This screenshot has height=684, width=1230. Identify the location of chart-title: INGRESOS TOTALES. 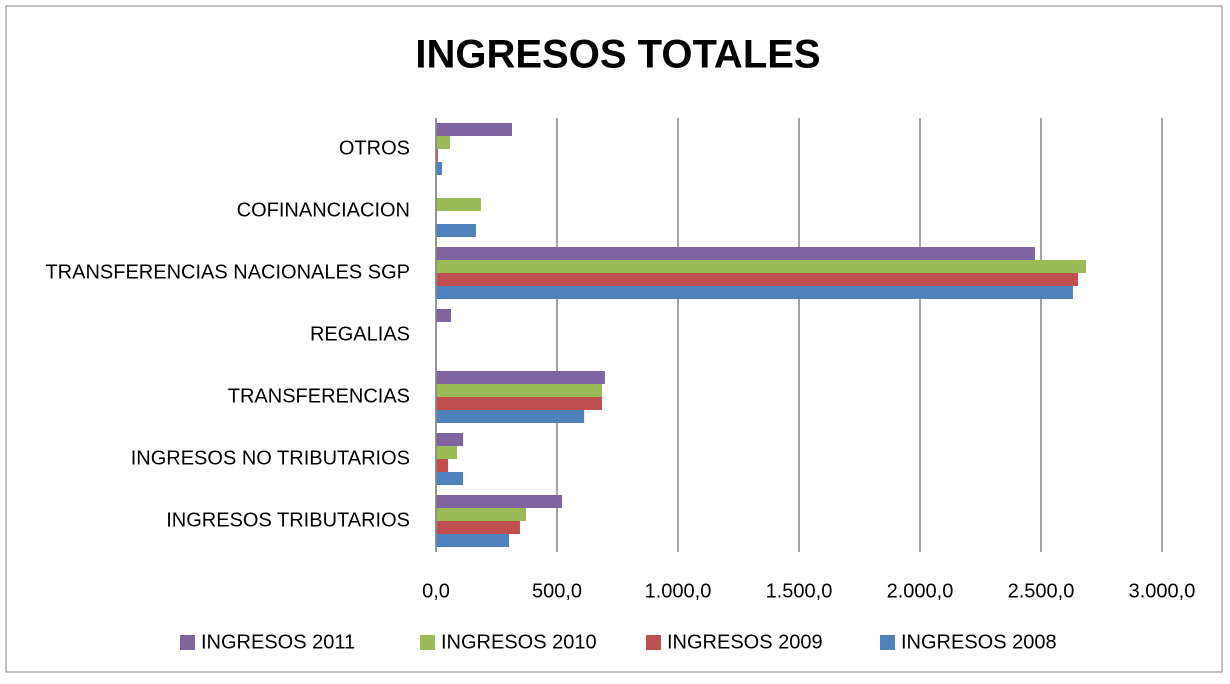
(617, 55).